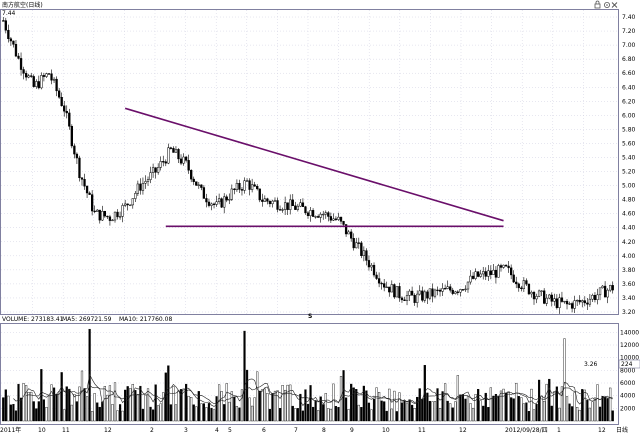 The width and height of the screenshot is (640, 434). Describe the element at coordinates (629, 87) in the screenshot. I see `price-tick-label: 6.40` at that location.